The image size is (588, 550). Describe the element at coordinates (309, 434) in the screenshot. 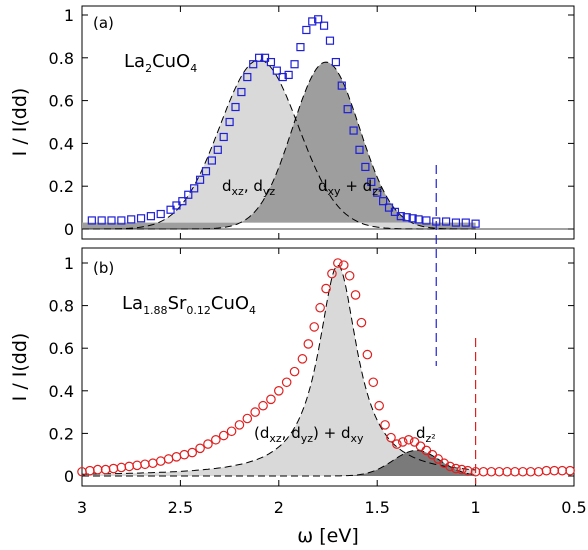

I see `panel-b-component-1-label: (dxz, dyz) + dxy` at that location.